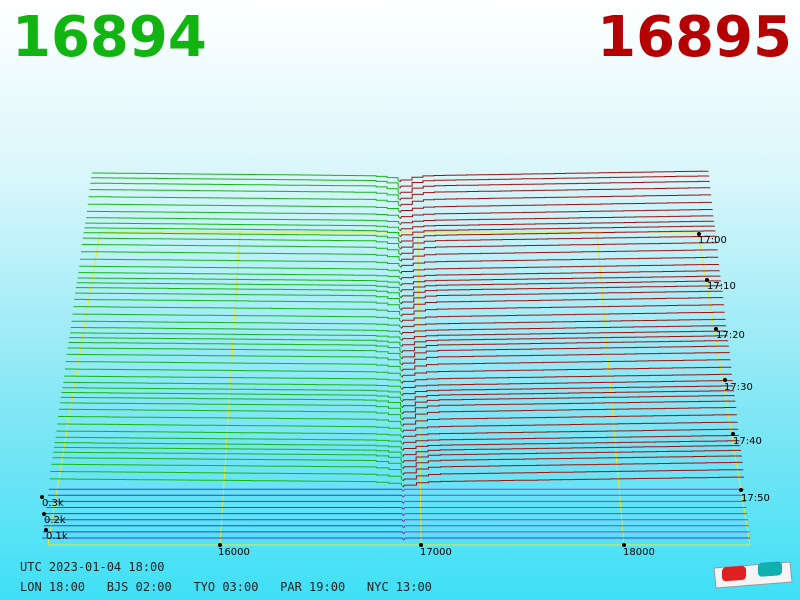 This screenshot has width=800, height=600. What do you see at coordinates (753, 575) in the screenshot?
I see `3d-glasses-icon` at bounding box center [753, 575].